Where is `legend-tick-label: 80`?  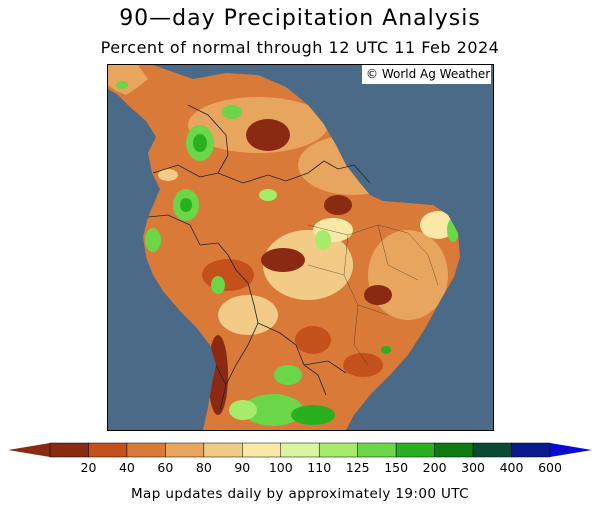 legend-tick-label: 80 is located at coordinates (204, 467).